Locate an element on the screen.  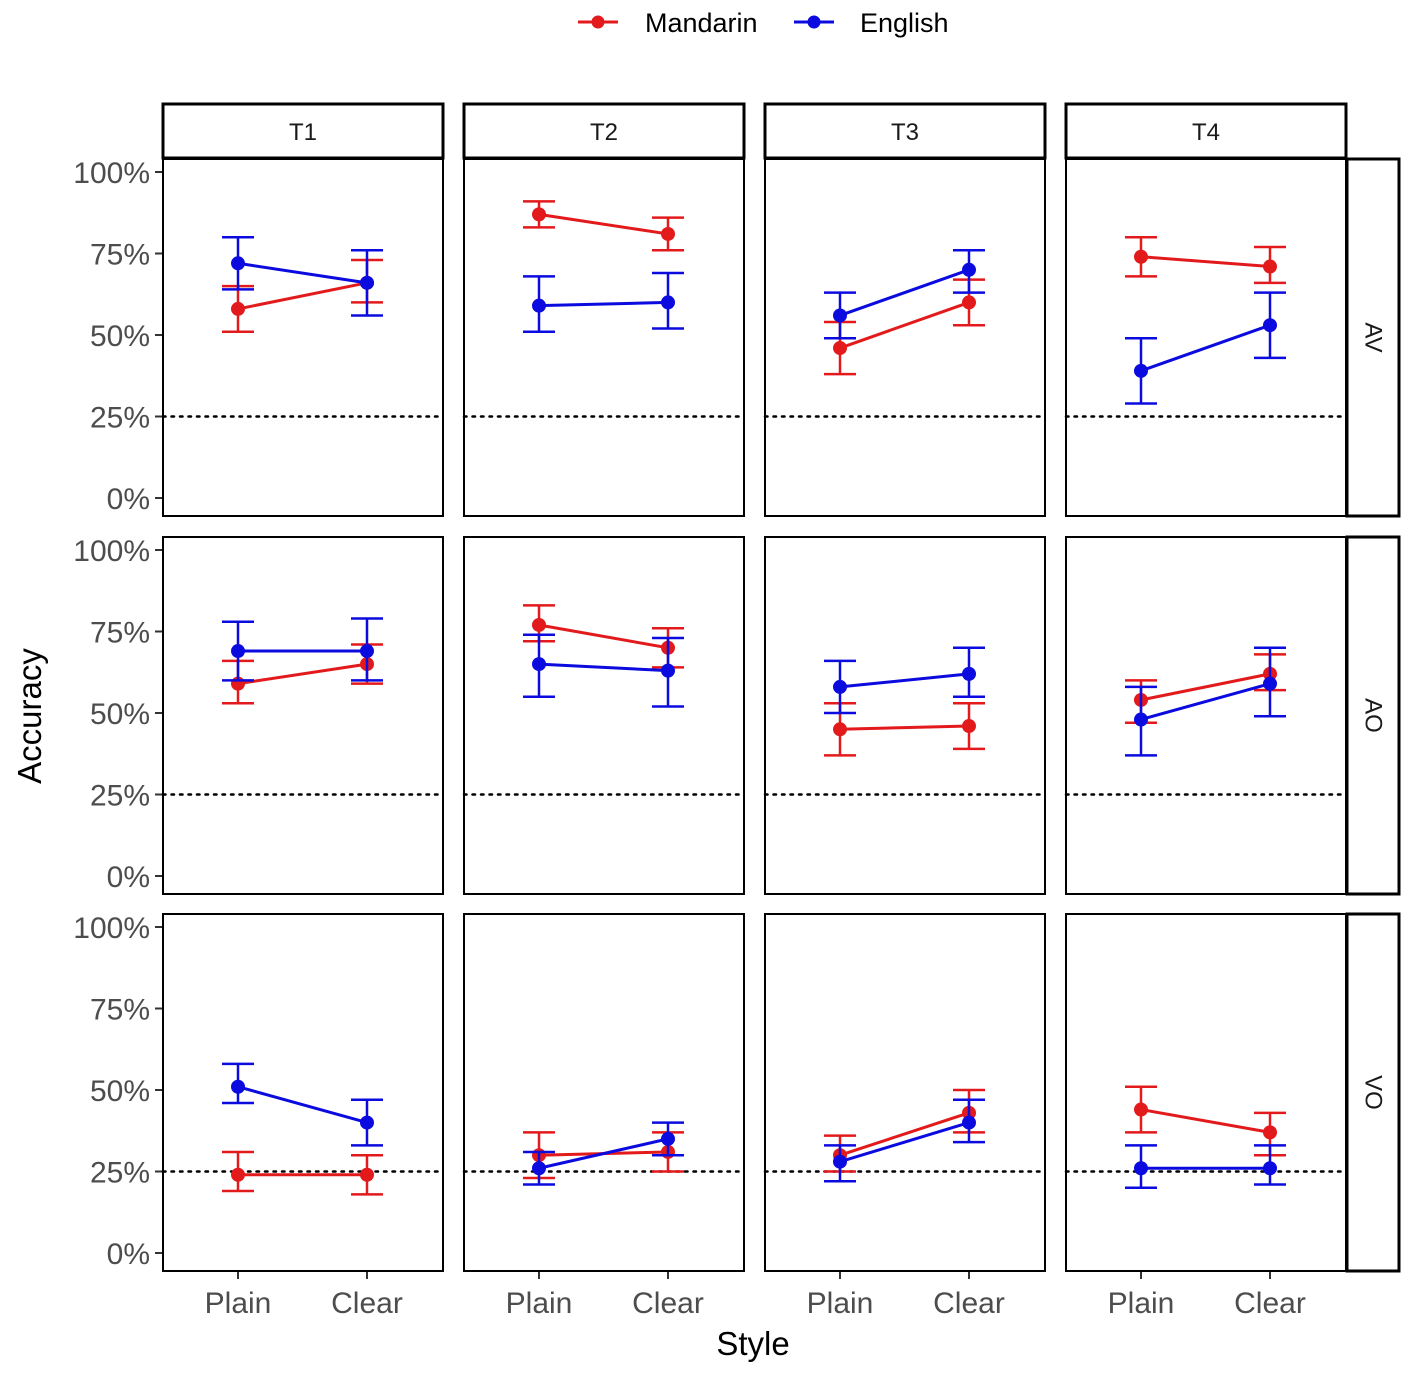
panel-av-t4 is located at coordinates (1206, 337).